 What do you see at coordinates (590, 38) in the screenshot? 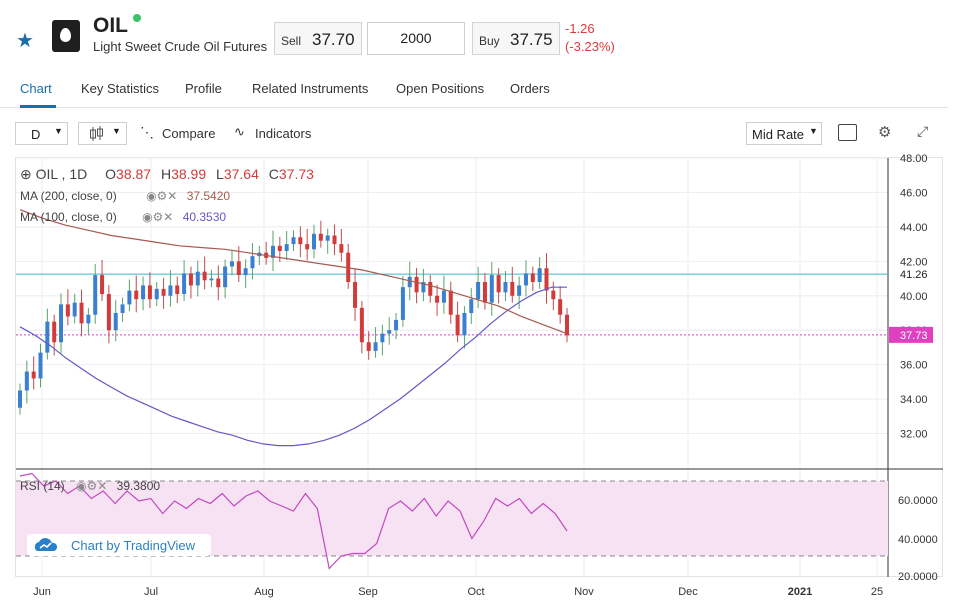
I see `price-change: -1.26 (-3.23%)` at bounding box center [590, 38].